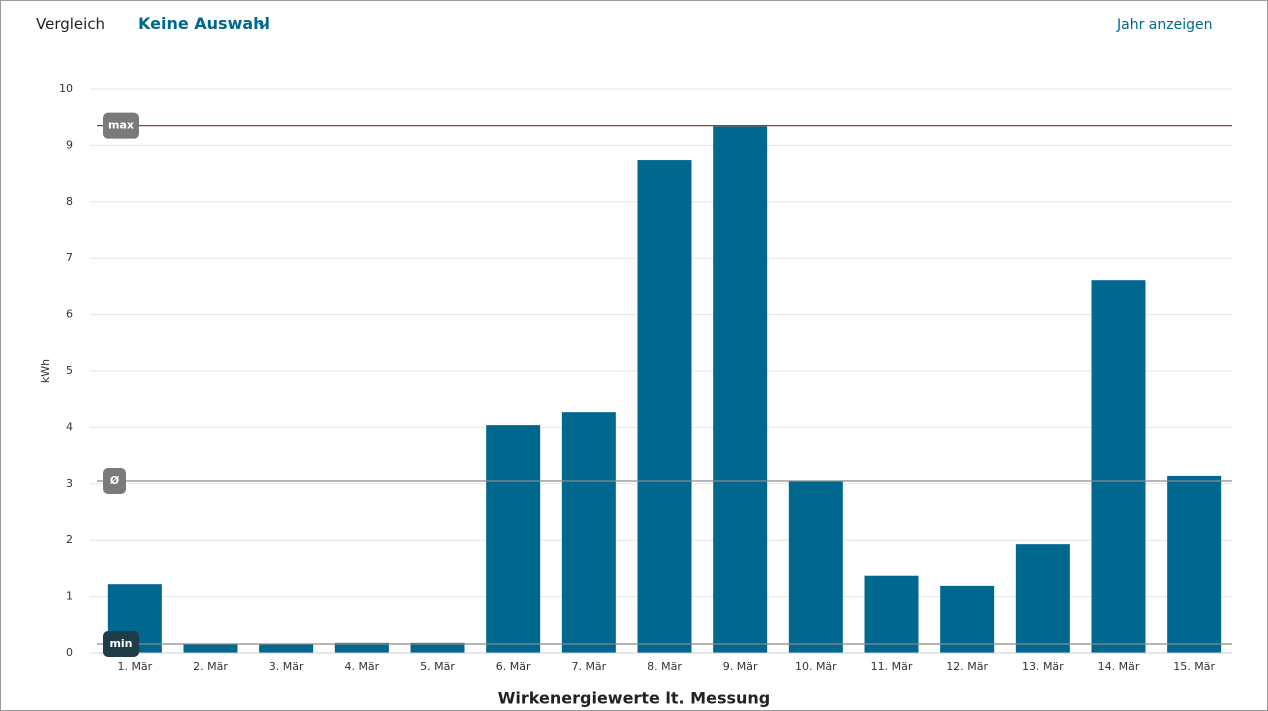 This screenshot has width=1268, height=711. What do you see at coordinates (1119, 666) in the screenshot?
I see `x-tick-label: 14. Mär` at bounding box center [1119, 666].